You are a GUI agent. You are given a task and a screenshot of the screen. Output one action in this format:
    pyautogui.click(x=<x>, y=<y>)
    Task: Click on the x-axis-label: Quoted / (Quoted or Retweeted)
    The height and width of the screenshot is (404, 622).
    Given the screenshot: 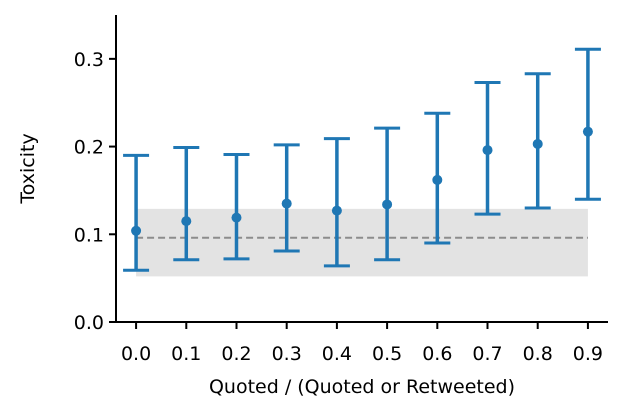 What is the action you would take?
    pyautogui.click(x=362, y=387)
    